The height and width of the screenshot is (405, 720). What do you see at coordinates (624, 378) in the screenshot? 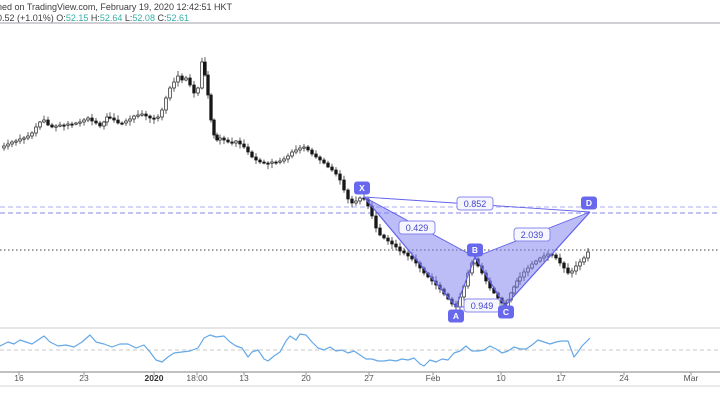
I see `axis-label-24: 24` at bounding box center [624, 378].